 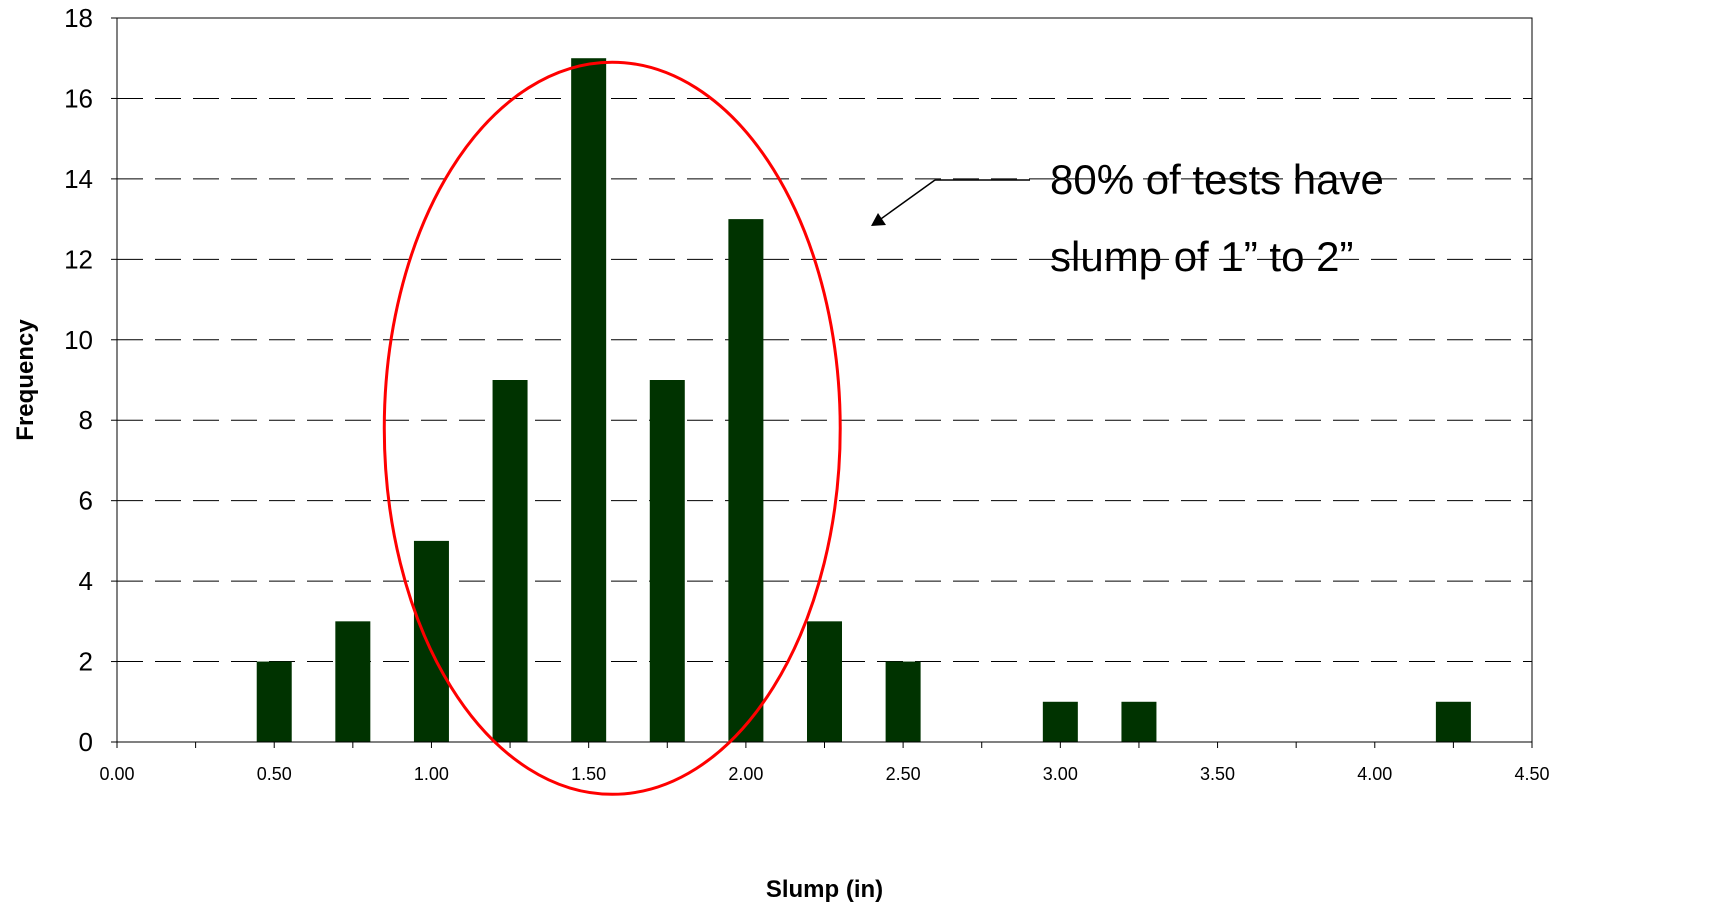 I want to click on y-tick-label: 18, so click(x=78, y=18).